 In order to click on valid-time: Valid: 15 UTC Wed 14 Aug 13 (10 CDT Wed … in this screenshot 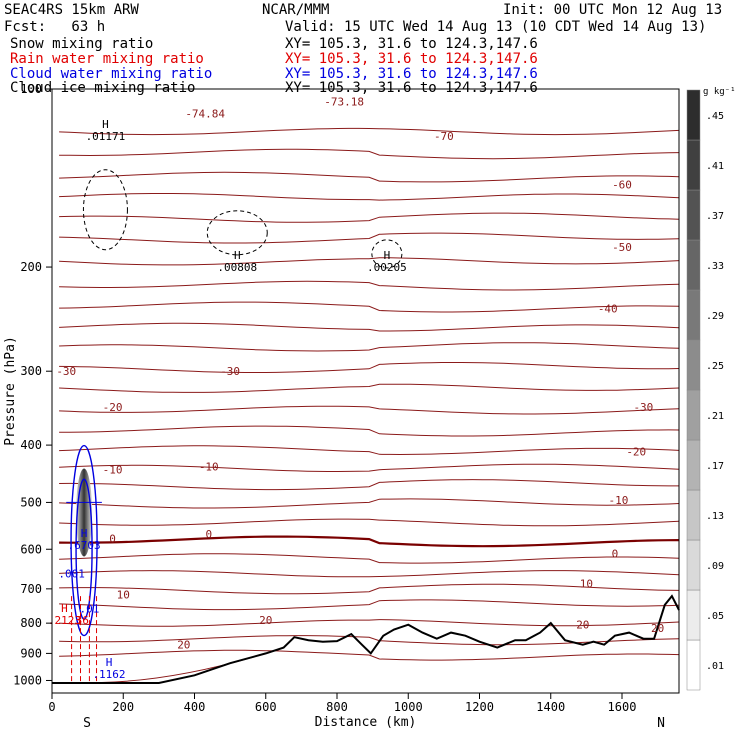, I will do `click(496, 27)`.